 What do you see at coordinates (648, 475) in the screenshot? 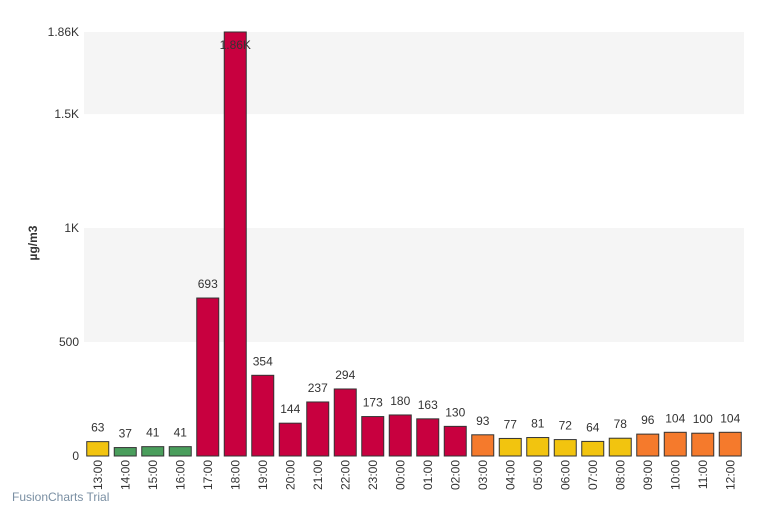
I see `x-tick-label: 09:00` at bounding box center [648, 475].